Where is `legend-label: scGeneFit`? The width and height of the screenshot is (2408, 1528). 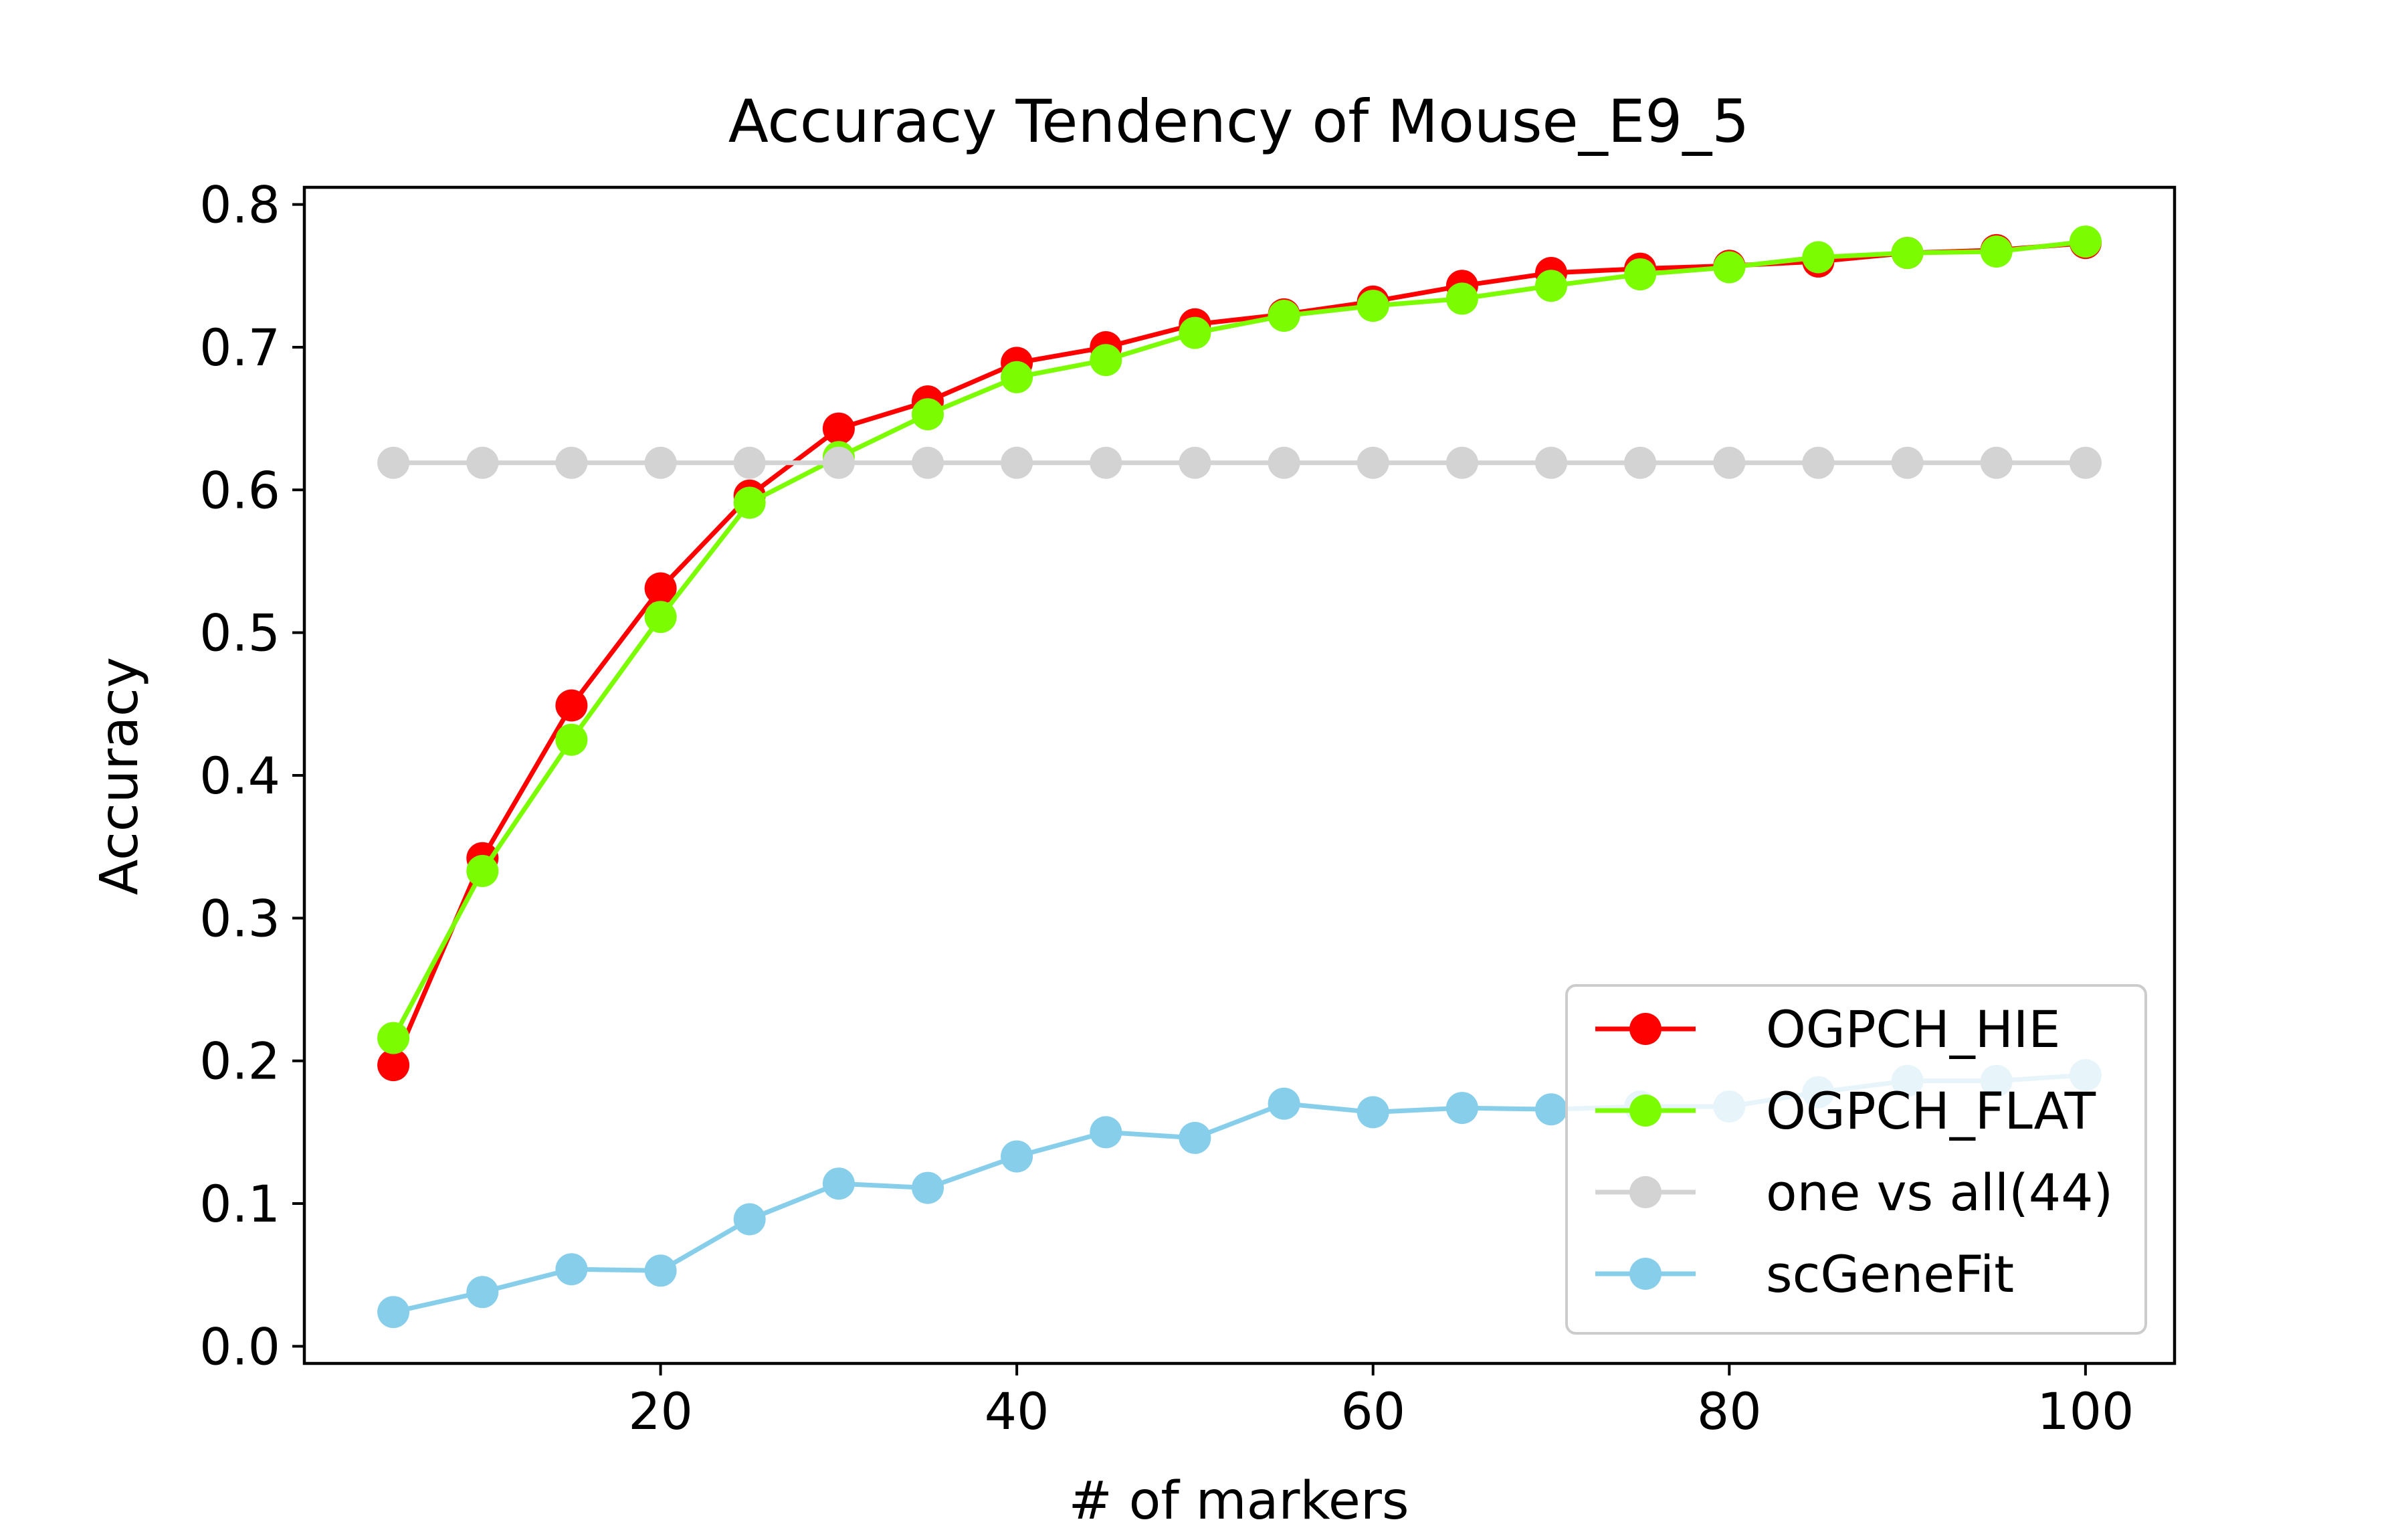 legend-label: scGeneFit is located at coordinates (1890, 1274).